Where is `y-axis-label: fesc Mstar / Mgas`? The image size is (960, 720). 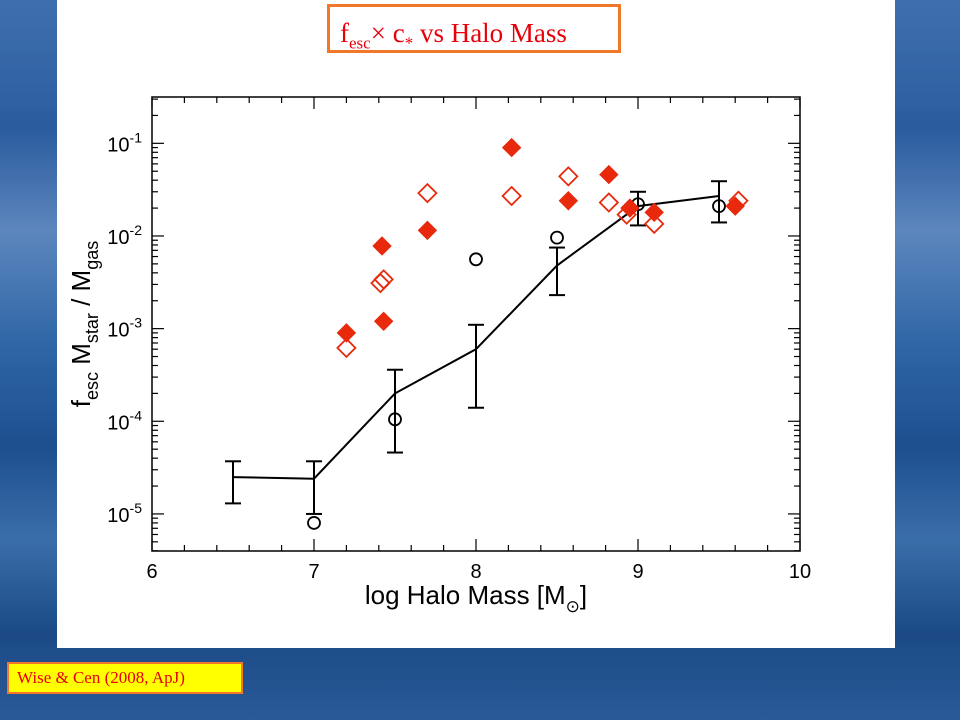 y-axis-label: fesc Mstar / Mgas is located at coordinates (84, 324).